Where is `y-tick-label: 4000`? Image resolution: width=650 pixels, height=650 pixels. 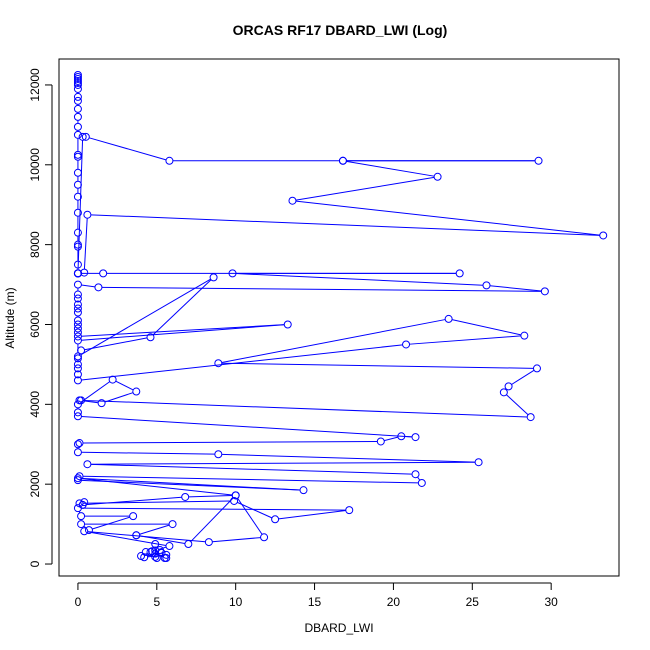
y-tick-label: 4000 is located at coordinates (35, 404).